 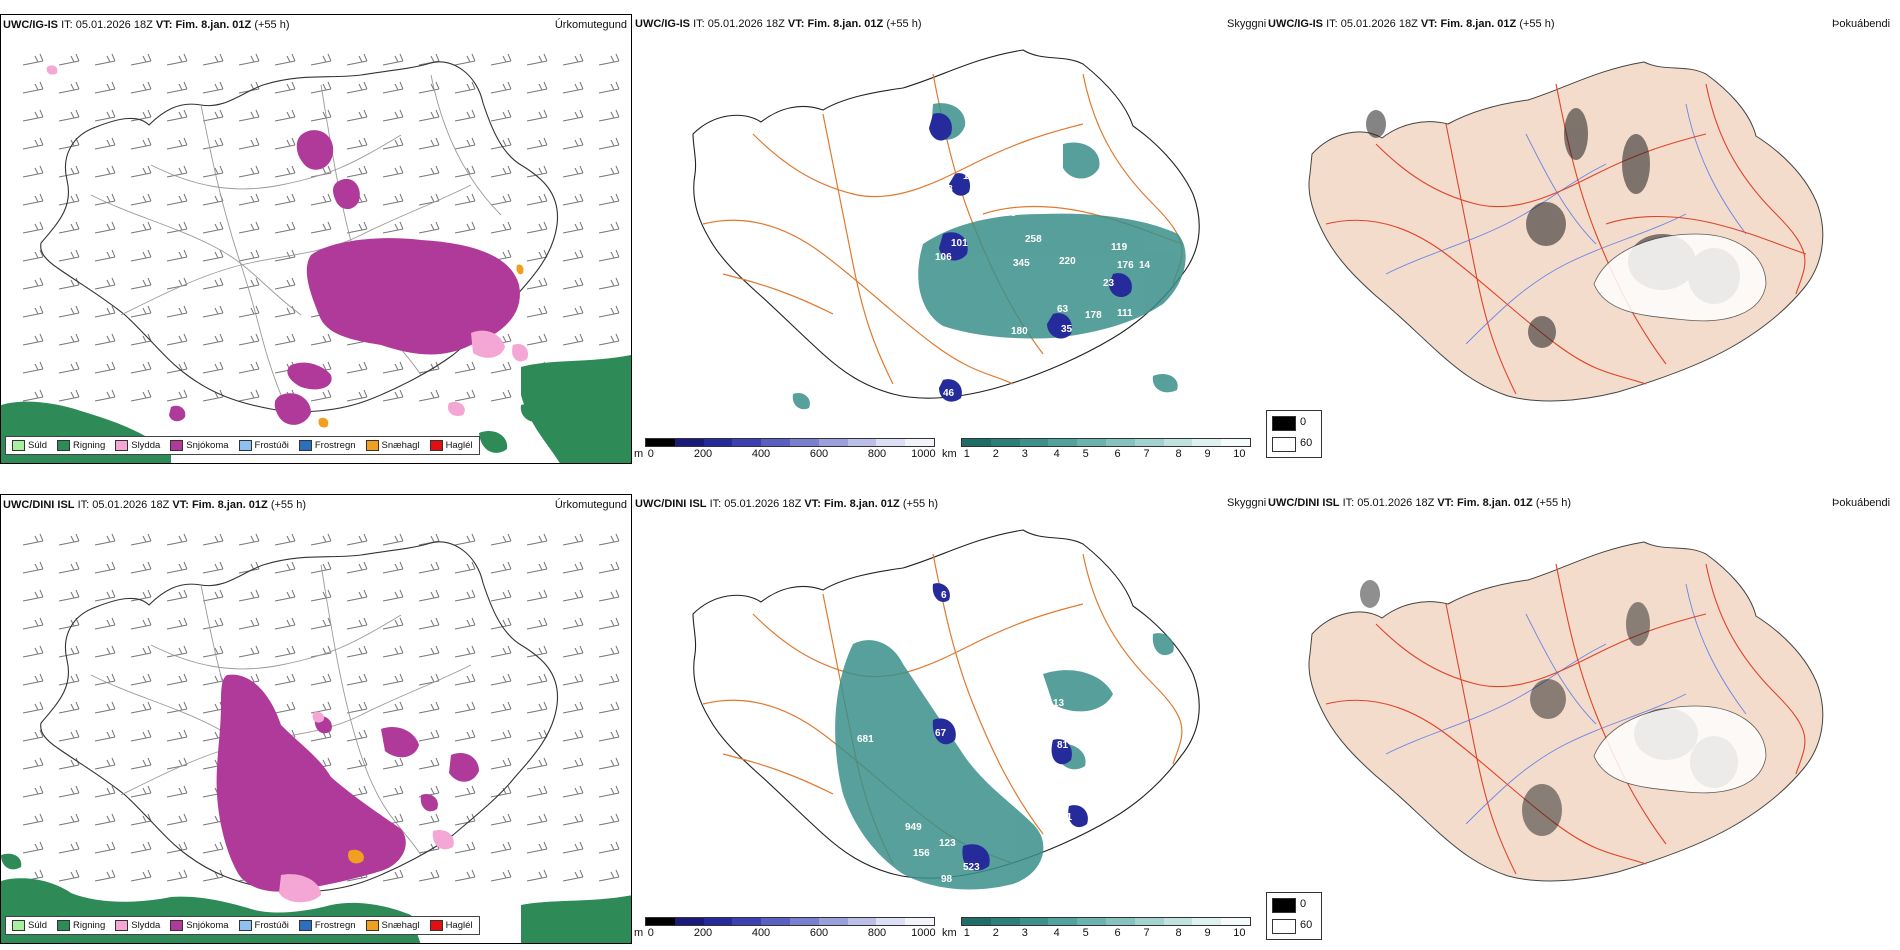 I want to click on fog-key-row1: 0 60, so click(x=1294, y=434).